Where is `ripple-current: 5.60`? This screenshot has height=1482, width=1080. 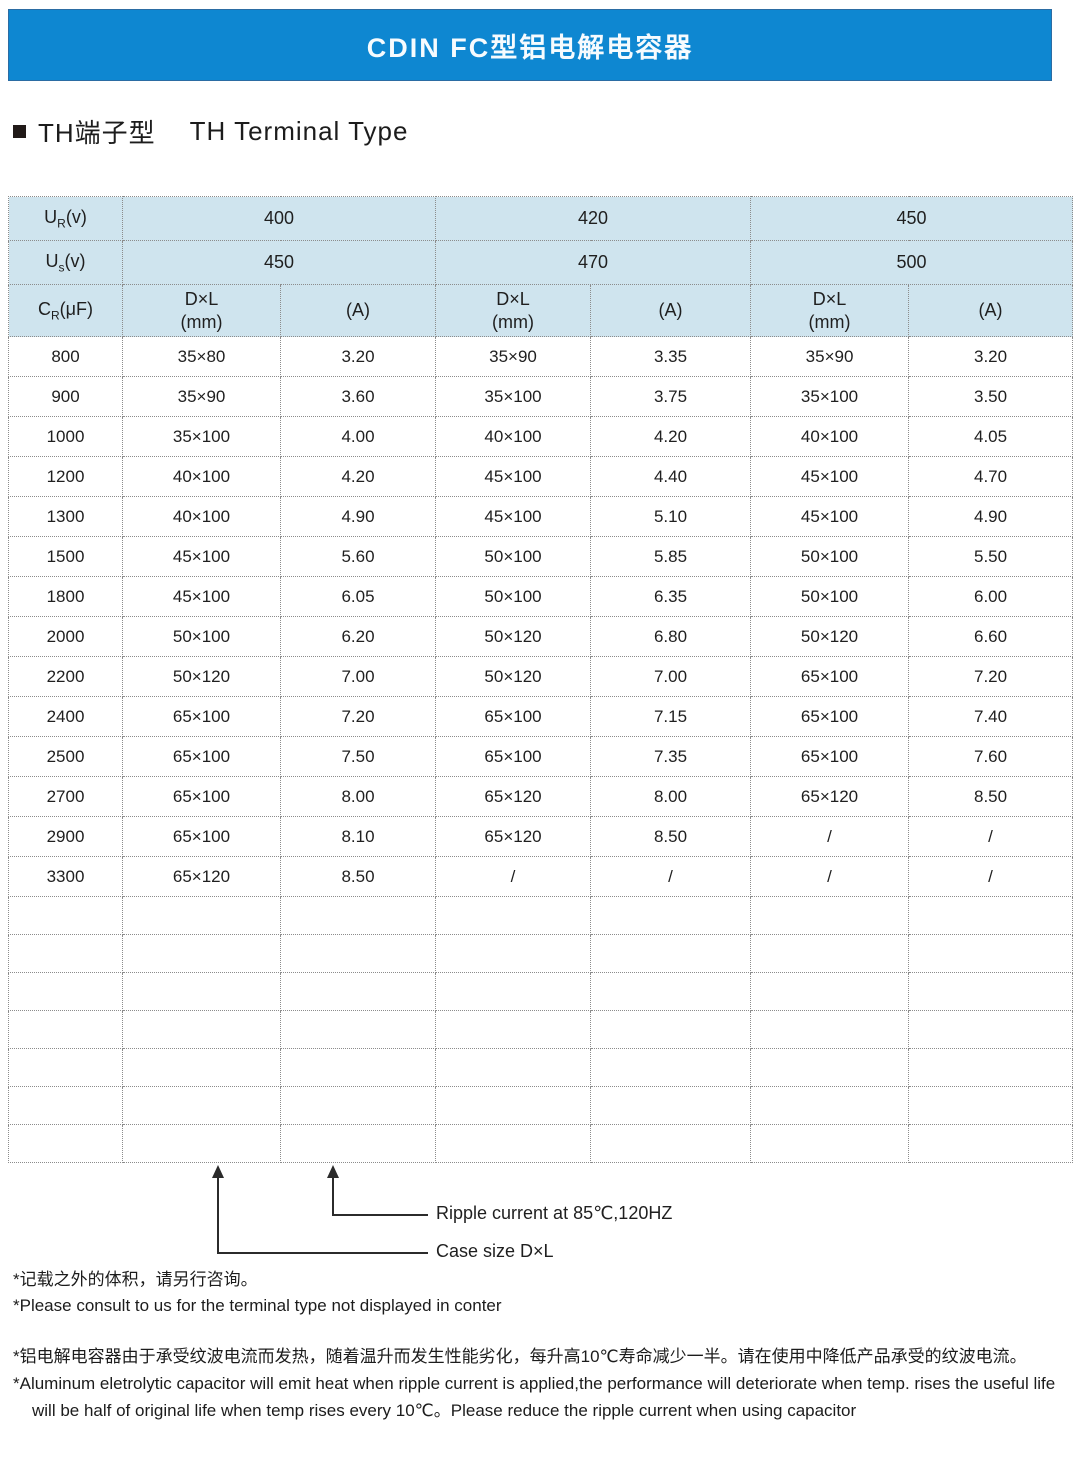
ripple-current: 5.60 is located at coordinates (358, 556).